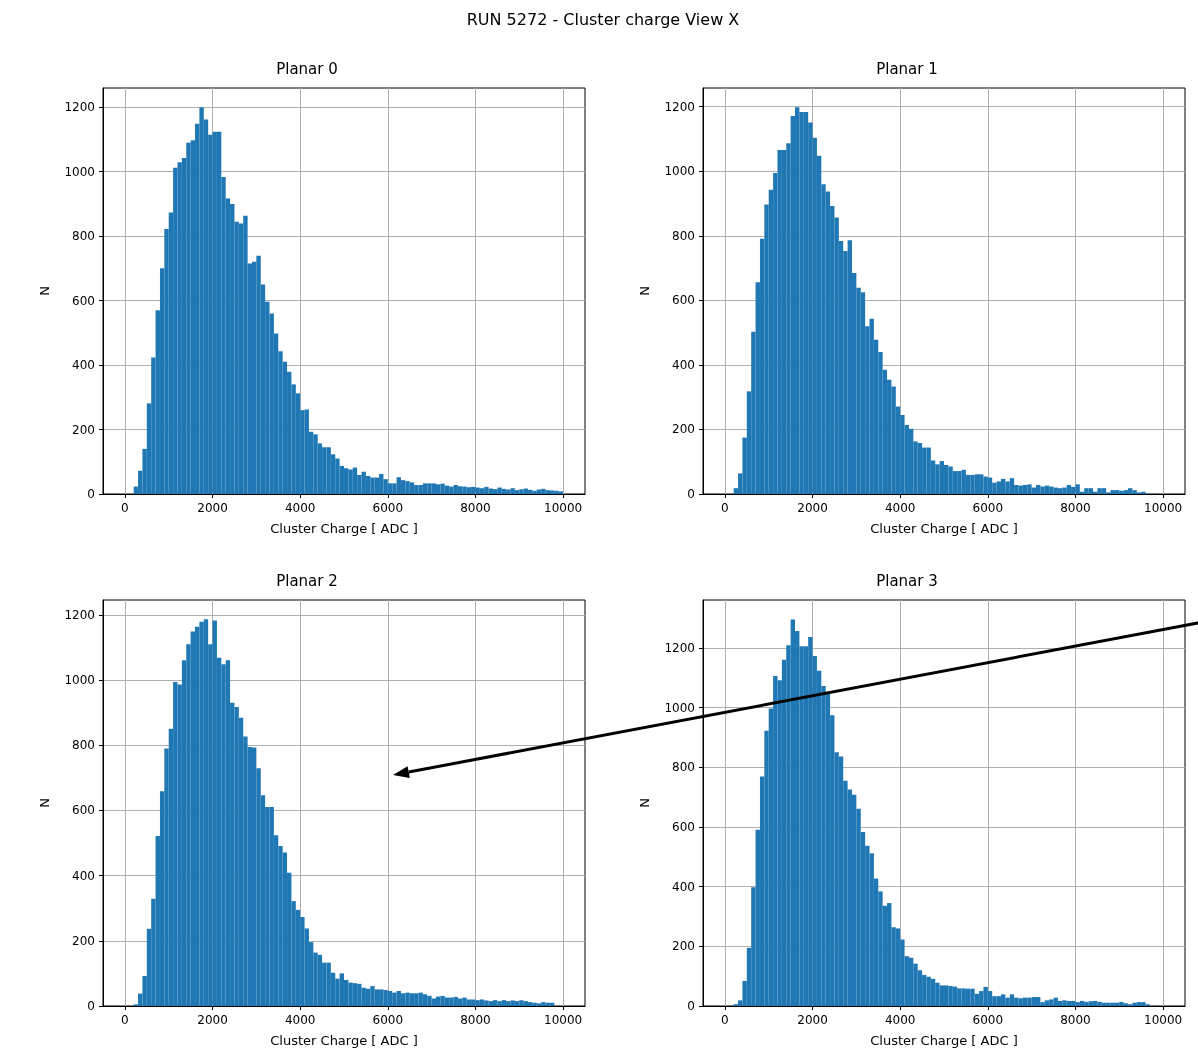 This screenshot has width=1198, height=1059. What do you see at coordinates (907, 68) in the screenshot?
I see `chart-title: Planar 1` at bounding box center [907, 68].